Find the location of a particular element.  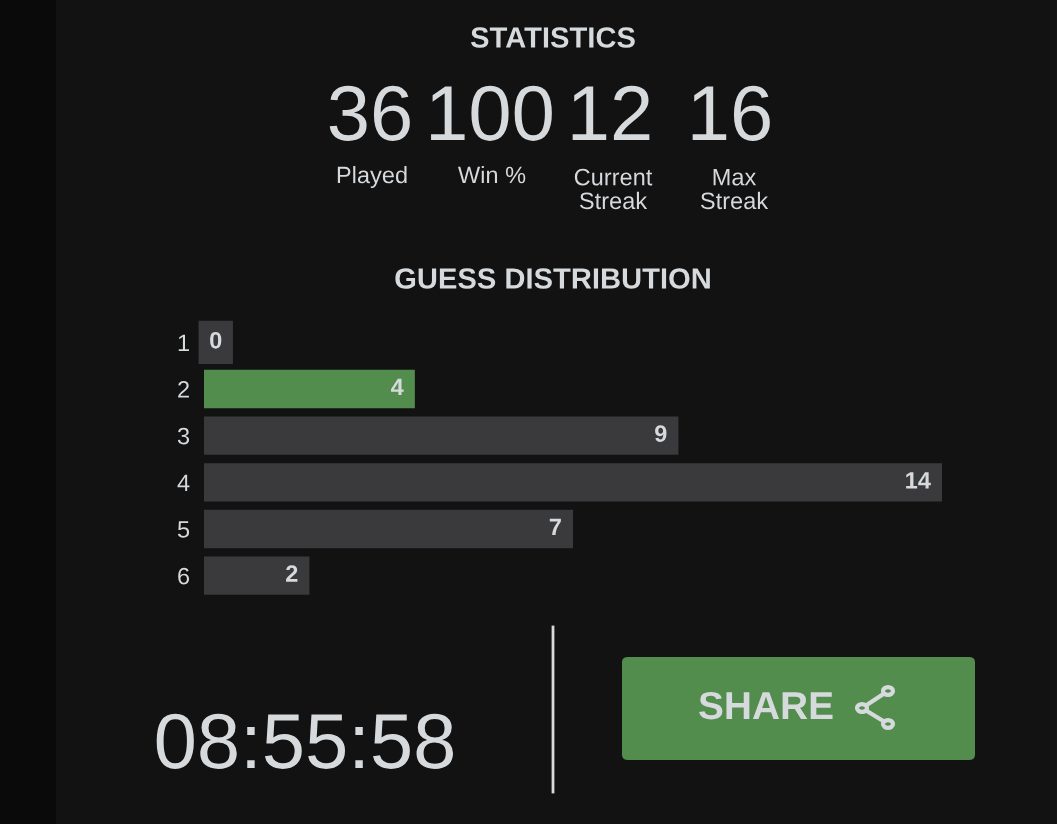

y-tick-label: 3 is located at coordinates (183, 436).